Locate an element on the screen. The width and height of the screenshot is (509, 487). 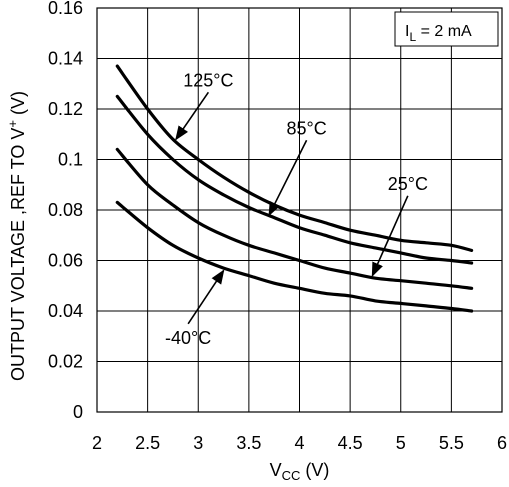
condition-label-sub: L is located at coordinates (412, 37).